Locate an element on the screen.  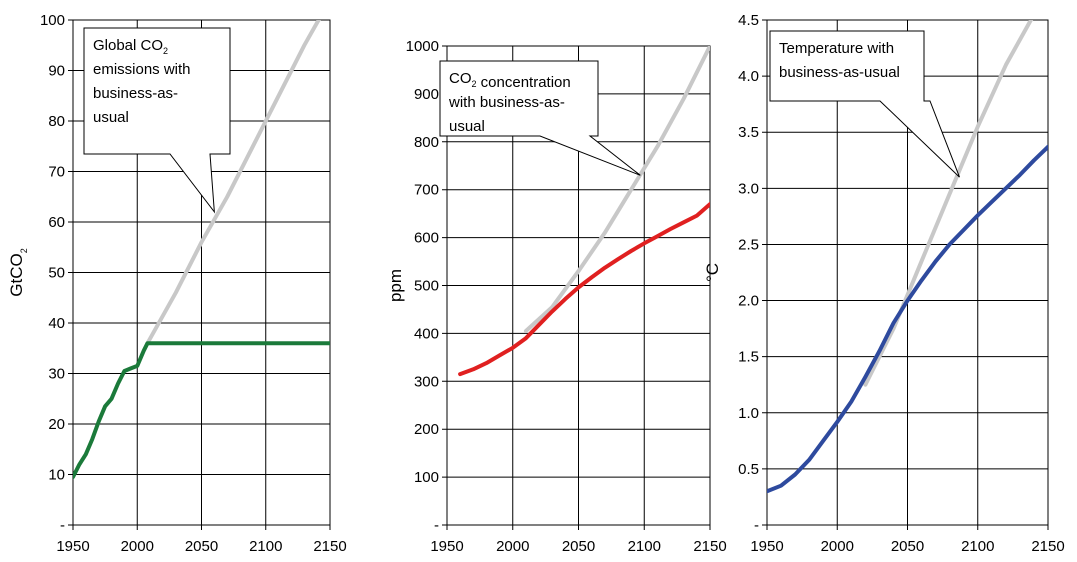
y-axis-label: GtCO2 is located at coordinates (18, 272).